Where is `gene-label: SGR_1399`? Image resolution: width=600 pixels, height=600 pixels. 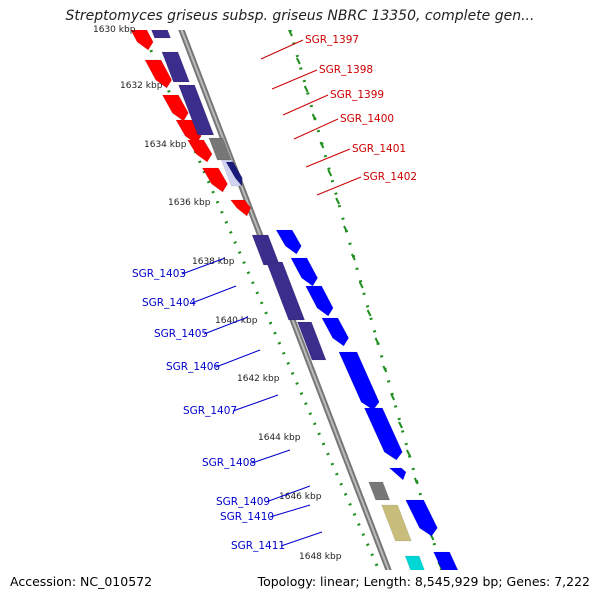
gene-label: SGR_1399 is located at coordinates (357, 95).